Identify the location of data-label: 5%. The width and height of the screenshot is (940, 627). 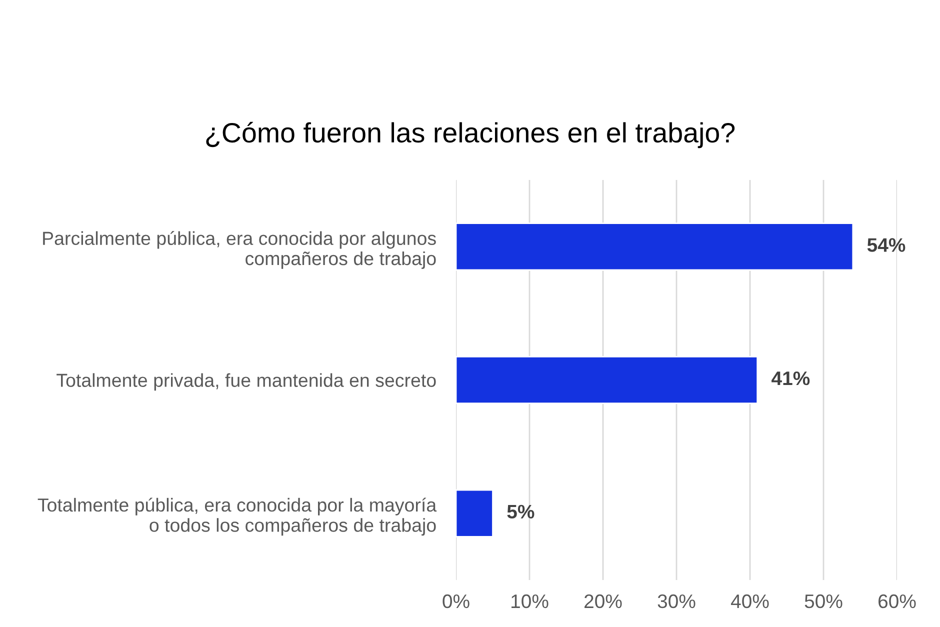
(520, 511).